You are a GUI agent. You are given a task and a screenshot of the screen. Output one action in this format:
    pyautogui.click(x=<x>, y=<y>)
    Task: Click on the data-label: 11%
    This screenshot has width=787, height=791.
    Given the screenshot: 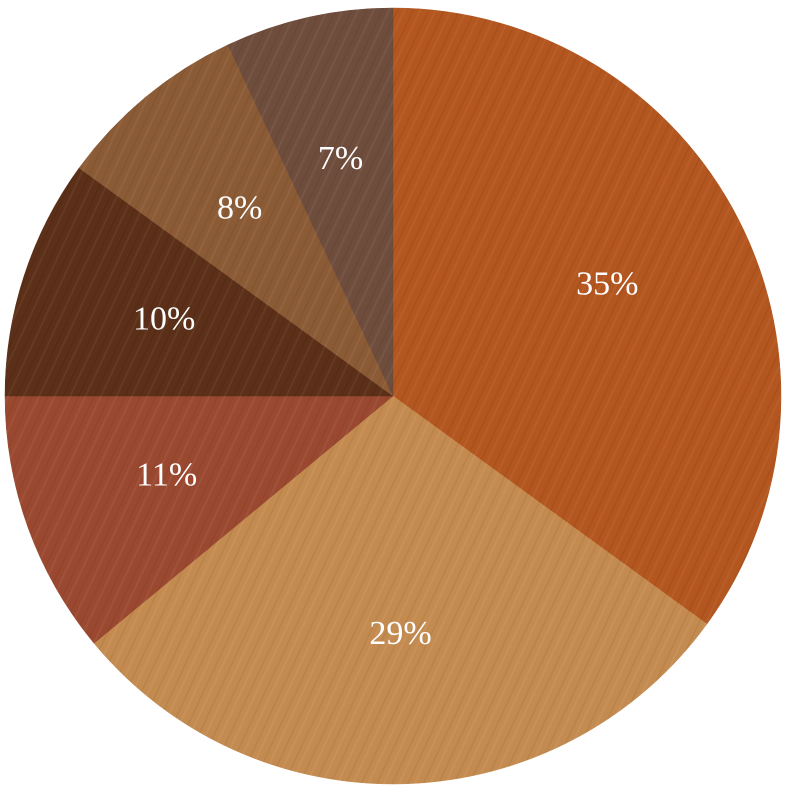 What is the action you would take?
    pyautogui.click(x=166, y=474)
    